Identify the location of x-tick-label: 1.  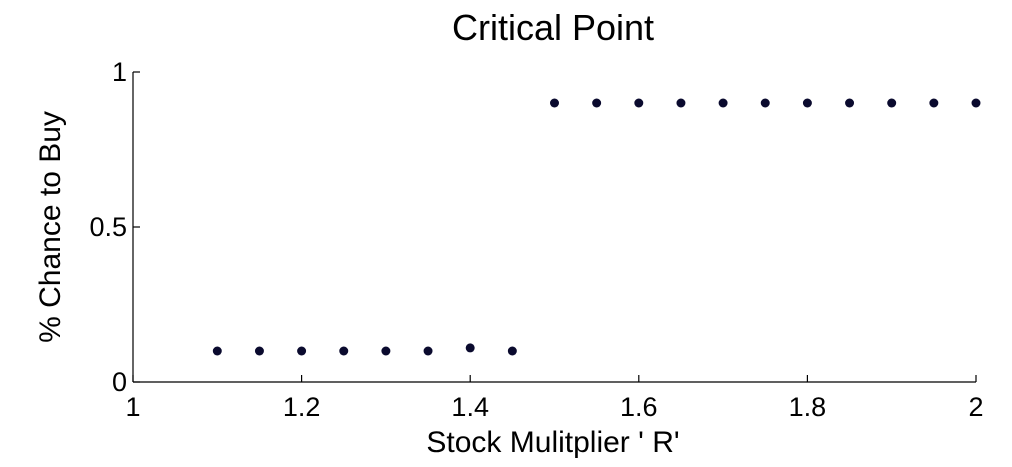
(132, 407).